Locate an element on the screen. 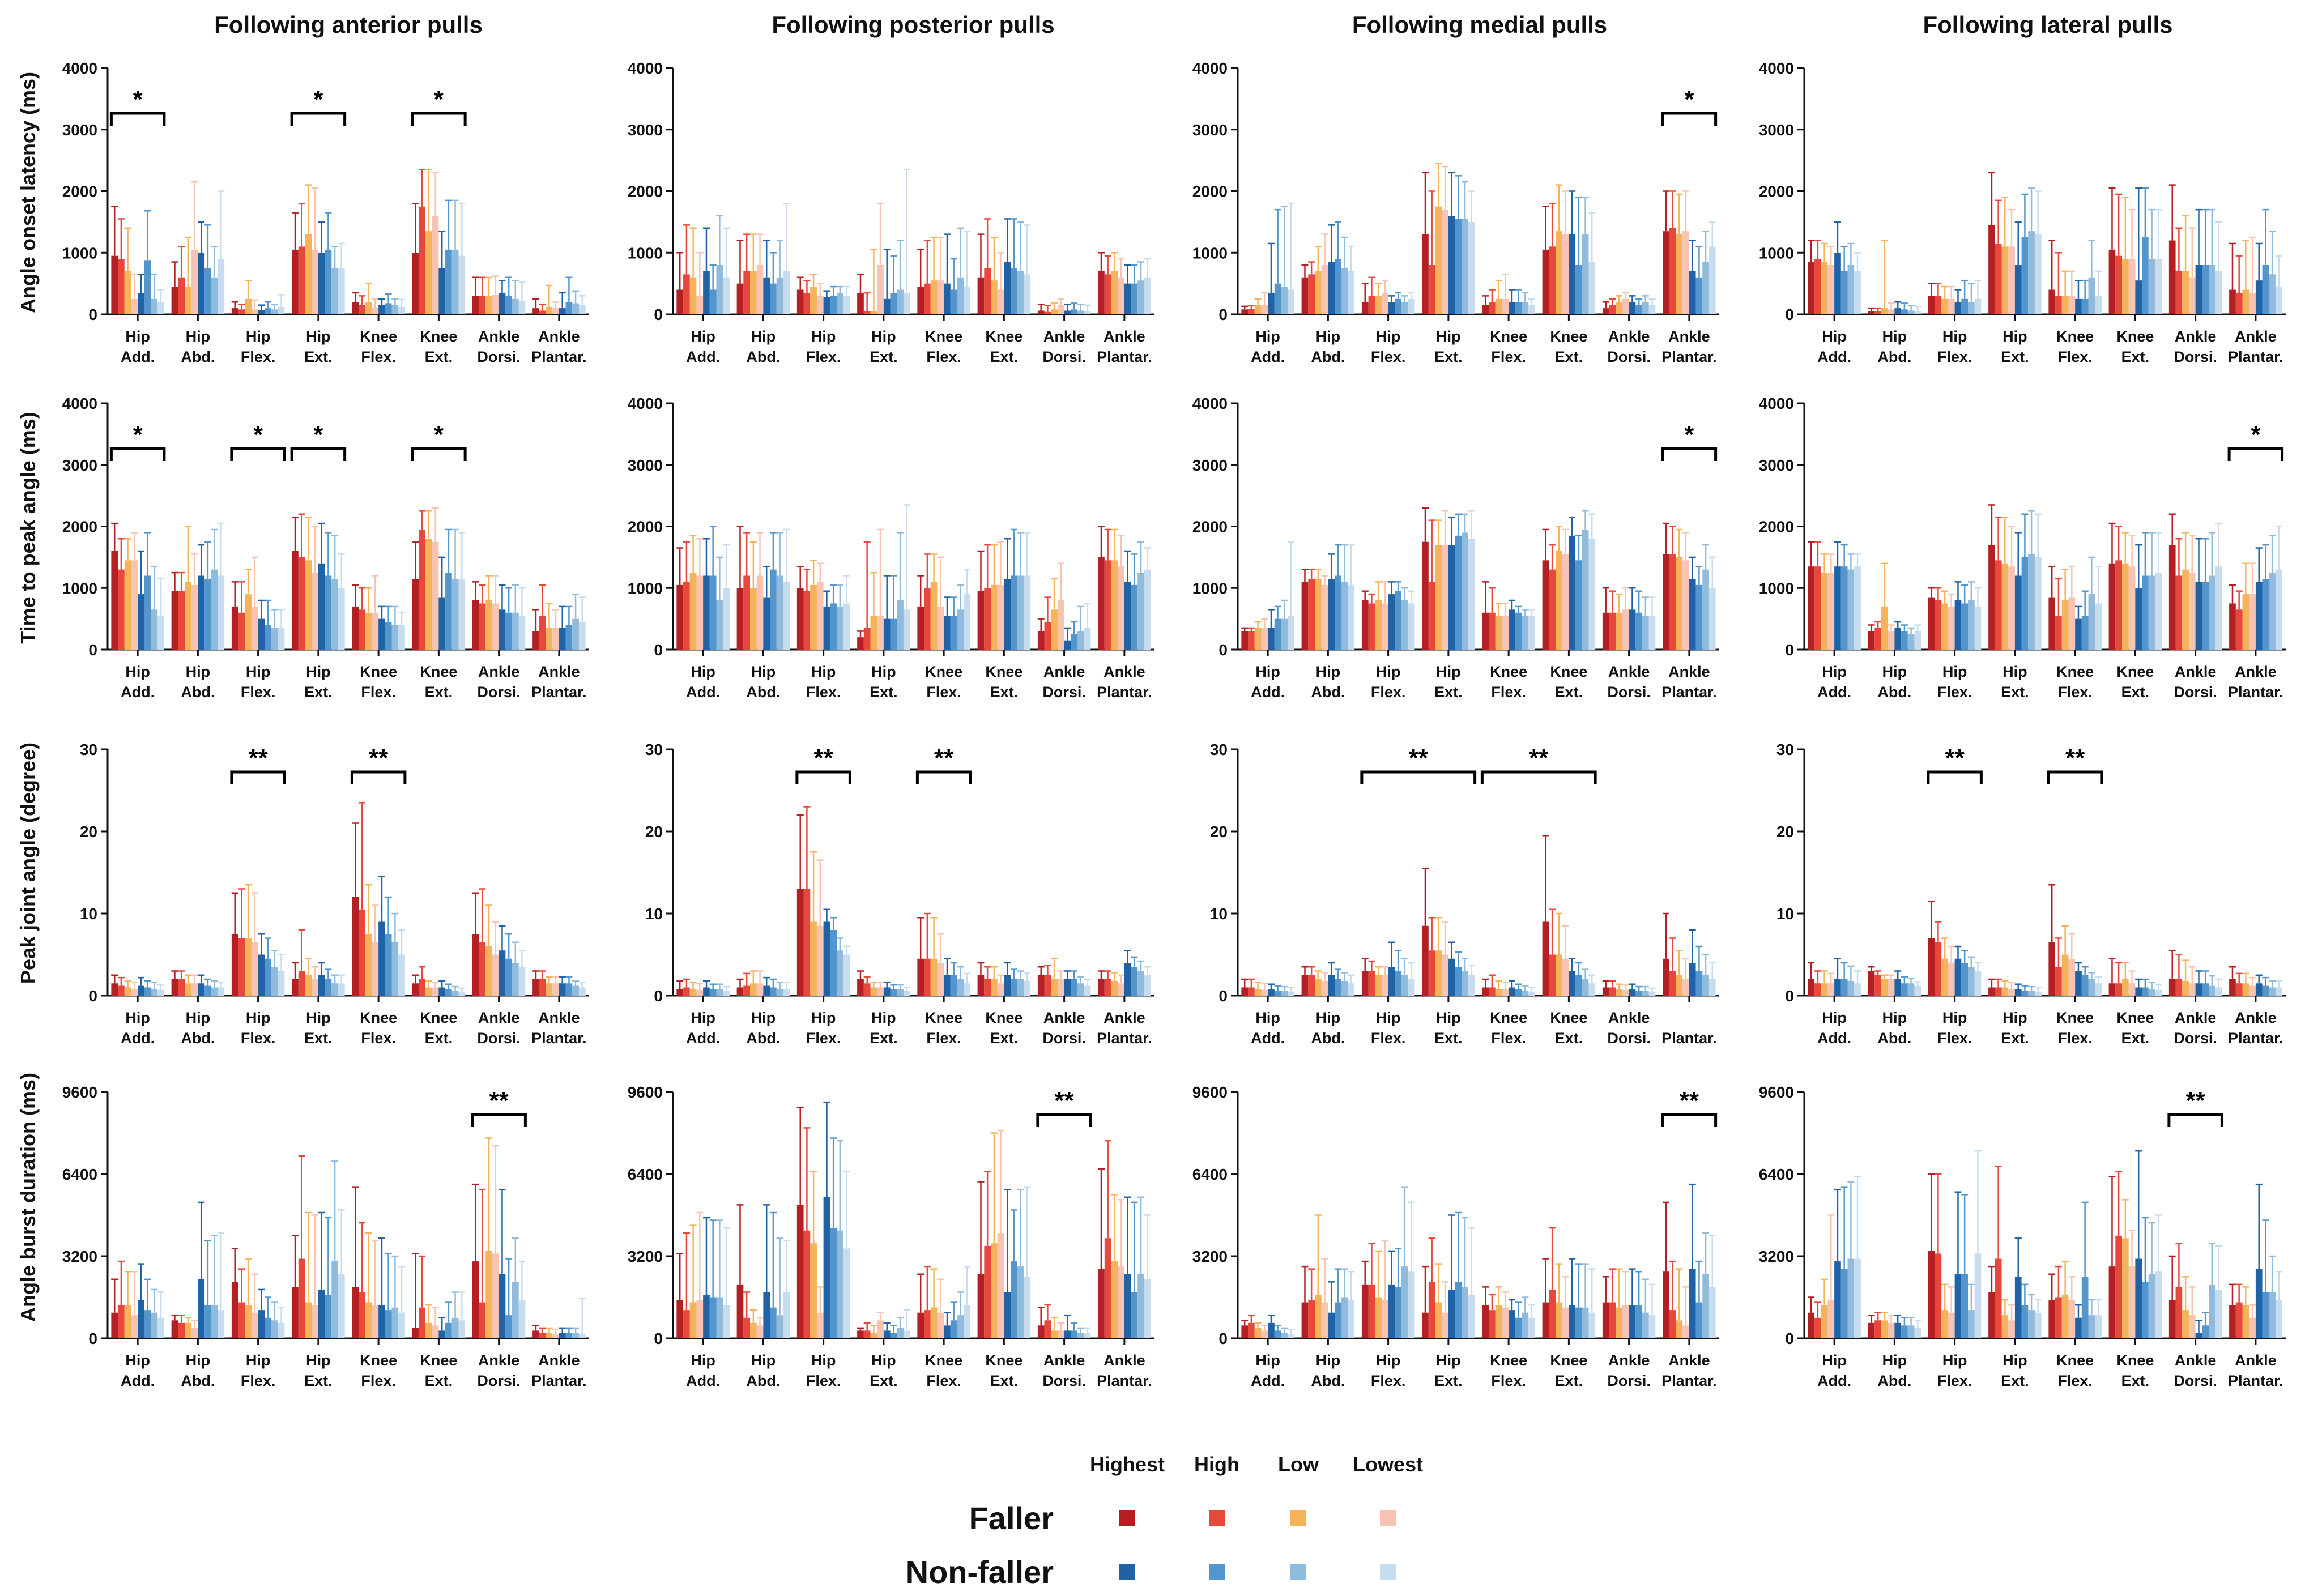  bar-hip-ext-faller-high is located at coordinates (302, 984).